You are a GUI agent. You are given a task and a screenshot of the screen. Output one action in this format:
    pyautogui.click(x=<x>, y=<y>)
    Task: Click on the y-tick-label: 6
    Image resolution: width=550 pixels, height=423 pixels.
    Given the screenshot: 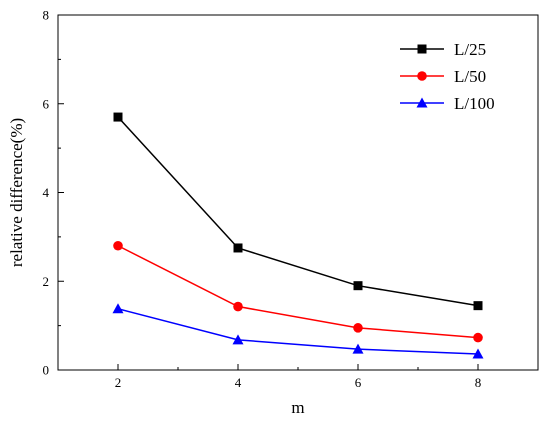 What is the action you would take?
    pyautogui.click(x=46, y=103)
    